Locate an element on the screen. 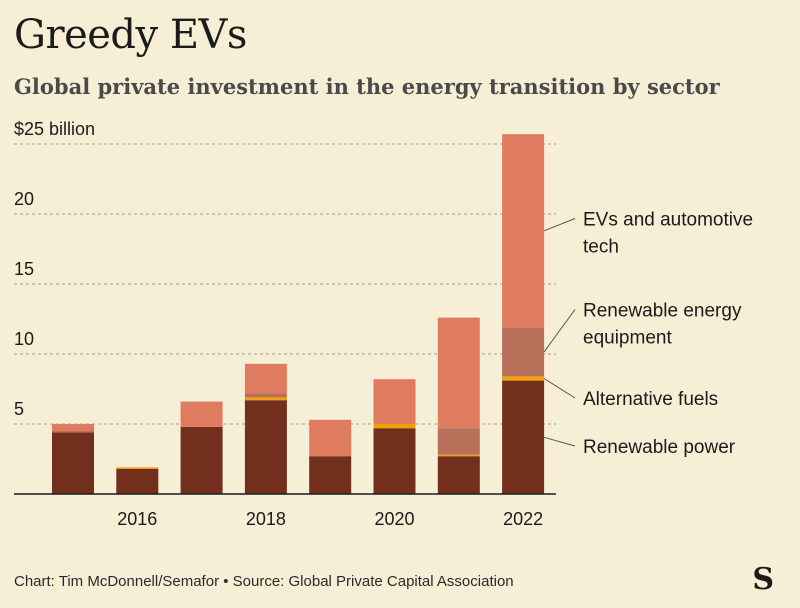  x-axis-tick-labels: 2016 2018 2020 2022 is located at coordinates (330, 519).